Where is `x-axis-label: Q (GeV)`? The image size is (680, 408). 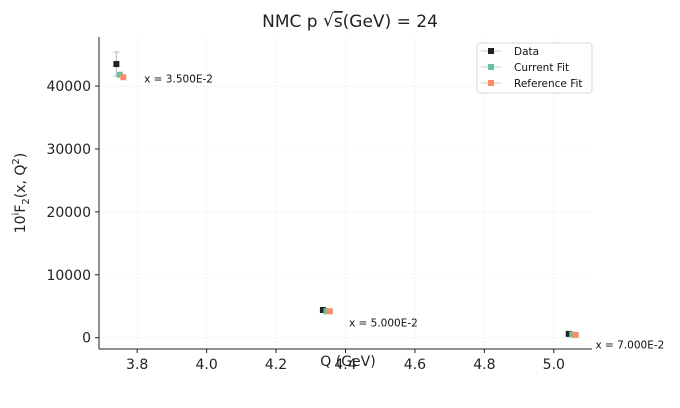
x-axis-label: Q (GeV) is located at coordinates (347, 362).